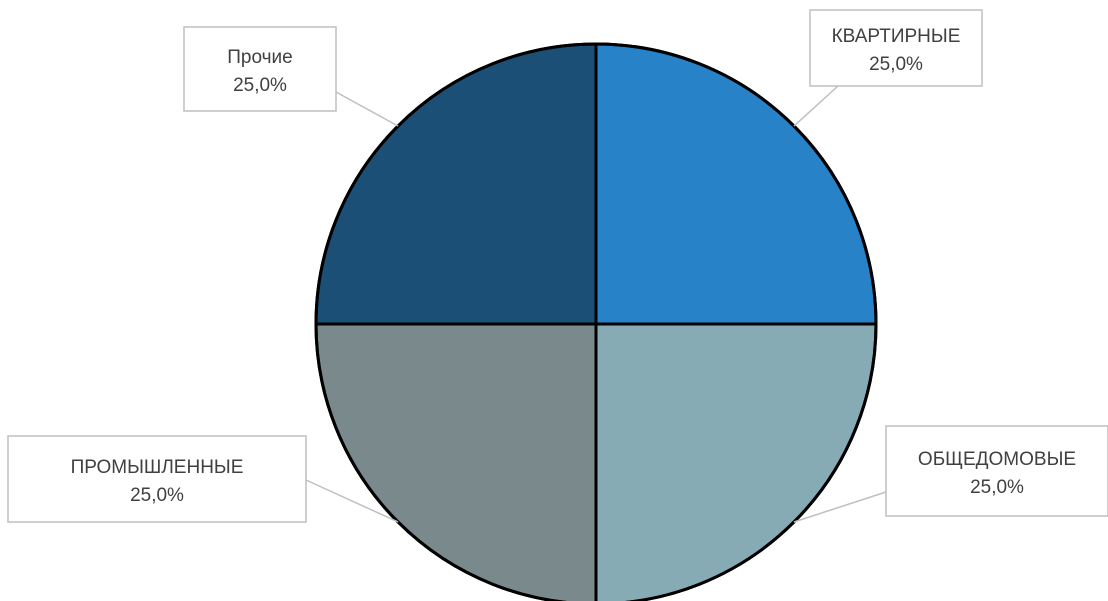  What do you see at coordinates (259, 57) in the screenshot?
I see `data-label-category: Прочие` at bounding box center [259, 57].